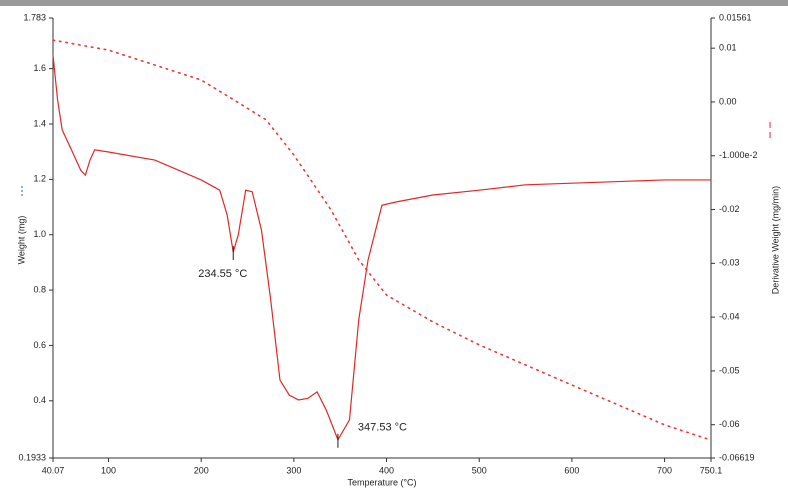 The image size is (788, 497). I want to click on x-axis-title: Temperature (°C), so click(381, 482).